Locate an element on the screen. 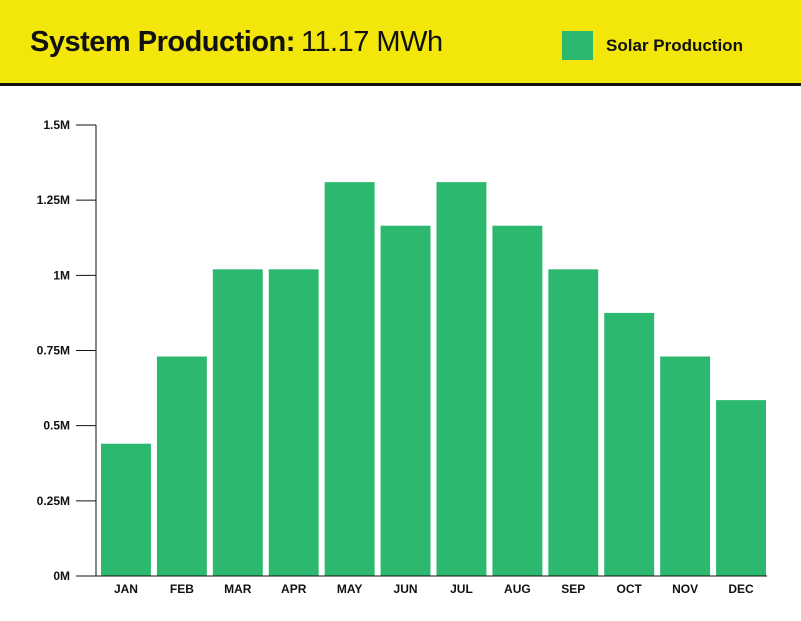 The width and height of the screenshot is (801, 621). title-label: System Production: is located at coordinates (162, 42).